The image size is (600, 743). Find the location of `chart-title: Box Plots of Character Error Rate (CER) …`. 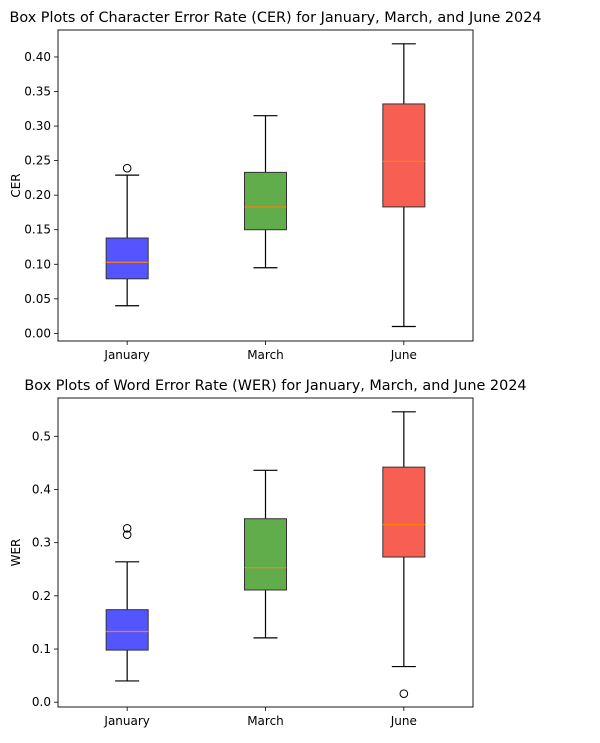

chart-title: Box Plots of Character Error Rate (CER) … is located at coordinates (275, 18).